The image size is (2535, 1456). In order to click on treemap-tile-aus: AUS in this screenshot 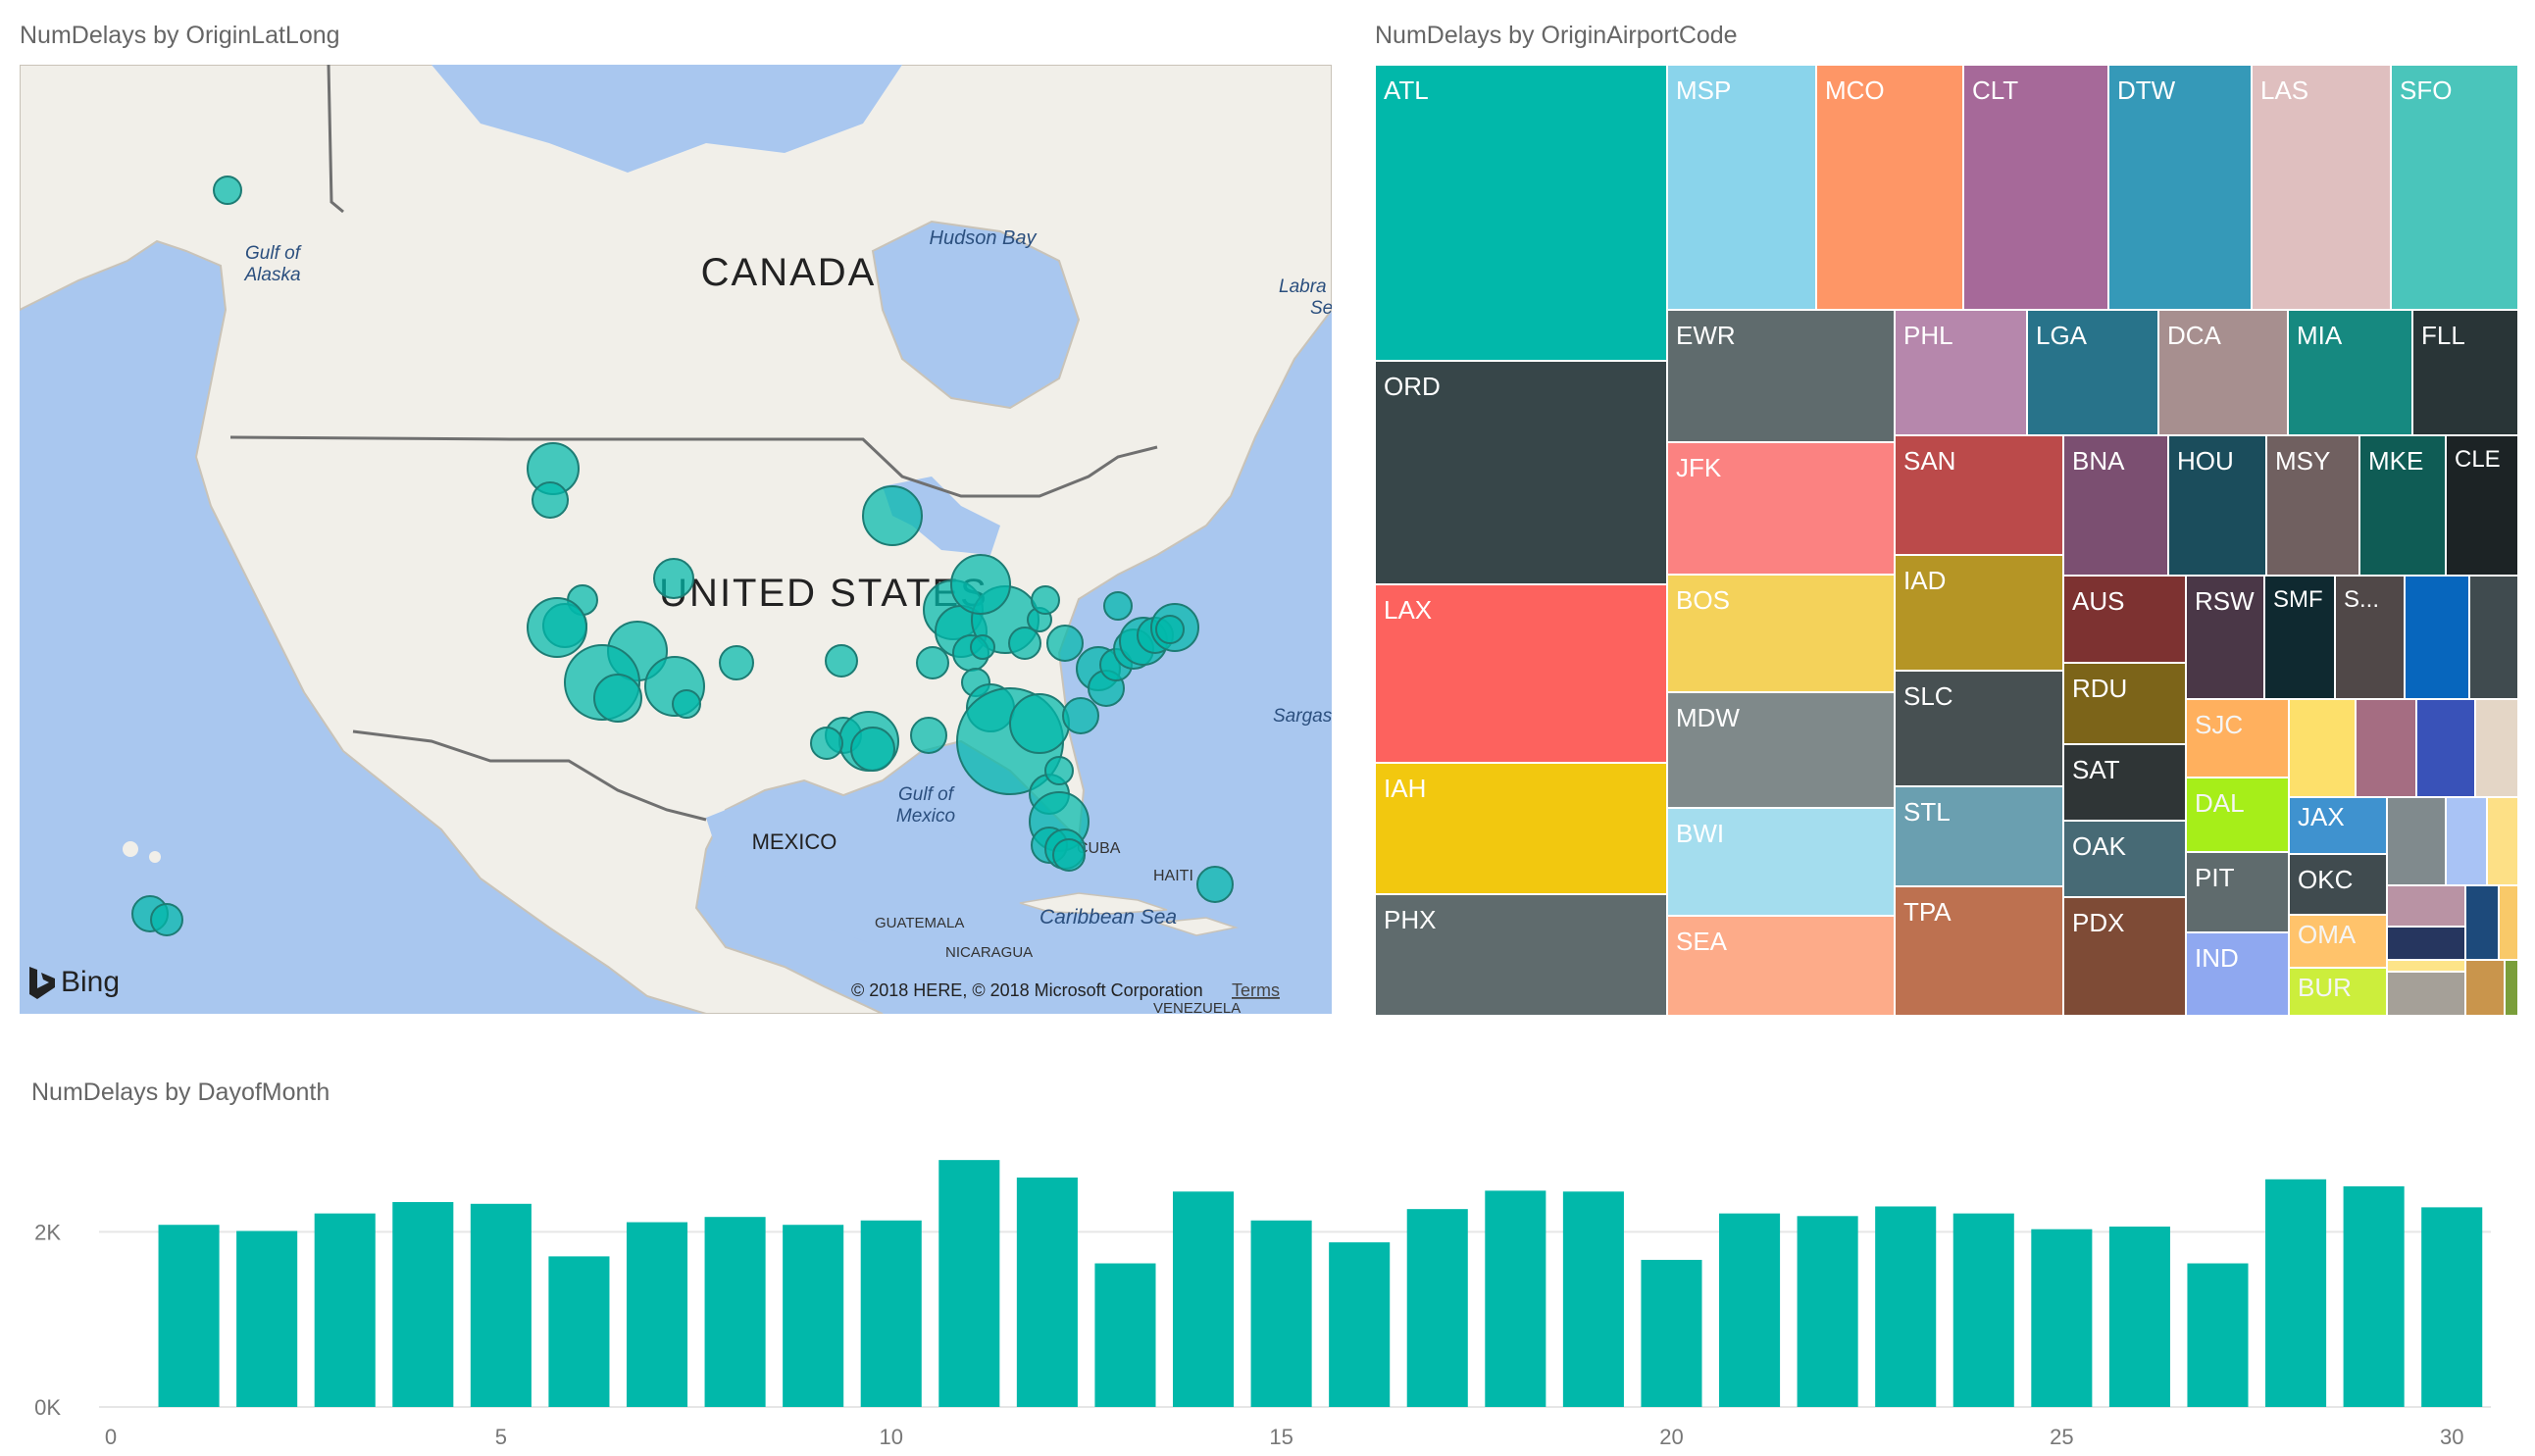, I will do `click(2125, 619)`.